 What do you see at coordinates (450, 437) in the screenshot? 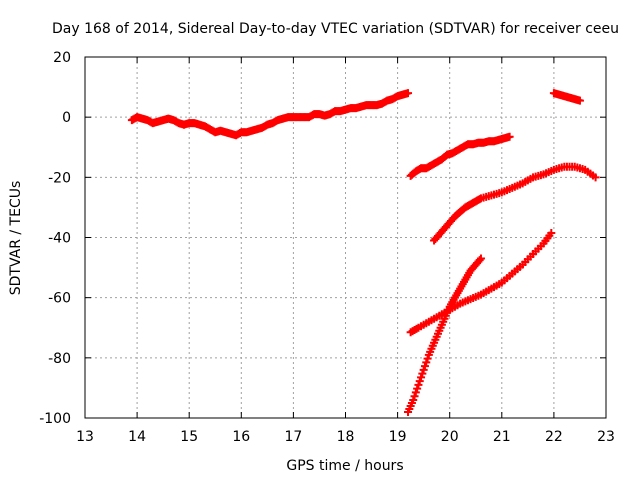
I see `x-tick-label: 20` at bounding box center [450, 437].